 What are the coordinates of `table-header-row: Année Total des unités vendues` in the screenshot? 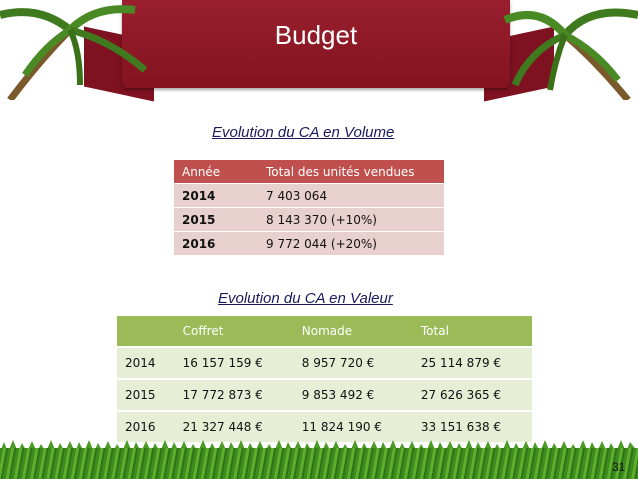 It's located at (309, 172).